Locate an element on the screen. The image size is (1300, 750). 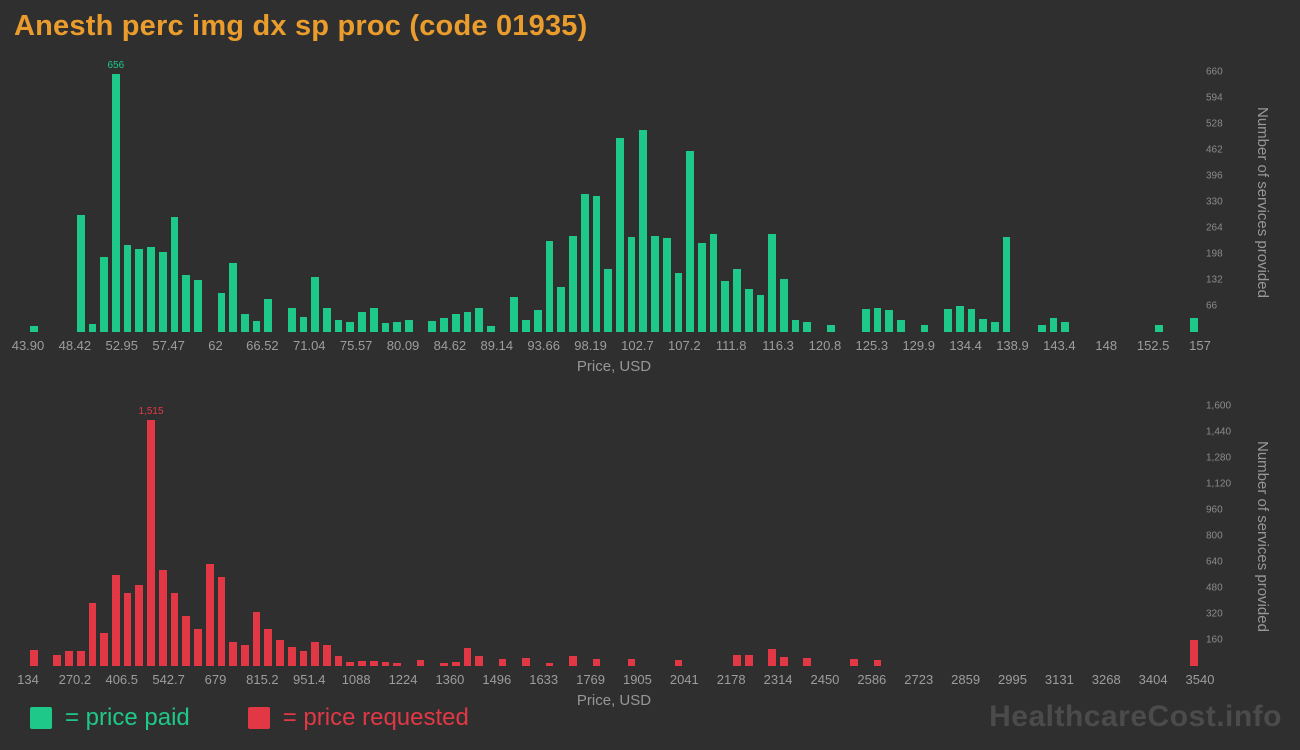
x-tick-label: 2995 is located at coordinates (1012, 679).